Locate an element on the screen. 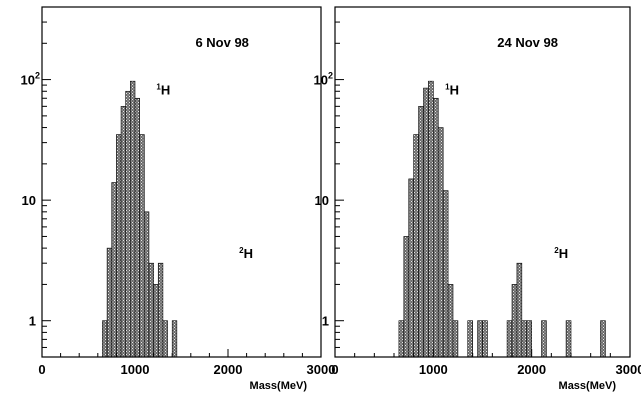 The height and width of the screenshot is (395, 641). chart-title: 6 Nov 98 is located at coordinates (221, 42).